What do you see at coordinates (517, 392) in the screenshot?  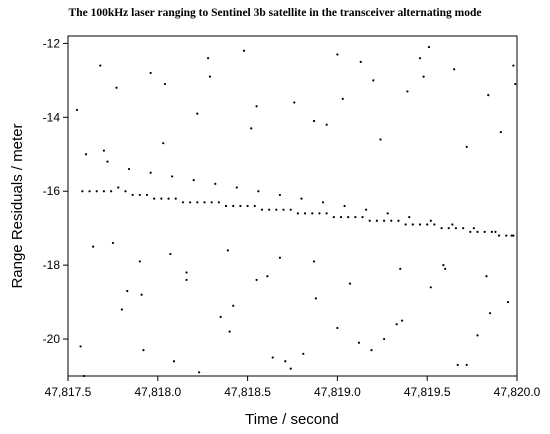 I see `x-tick-label: 47,820.0` at bounding box center [517, 392].